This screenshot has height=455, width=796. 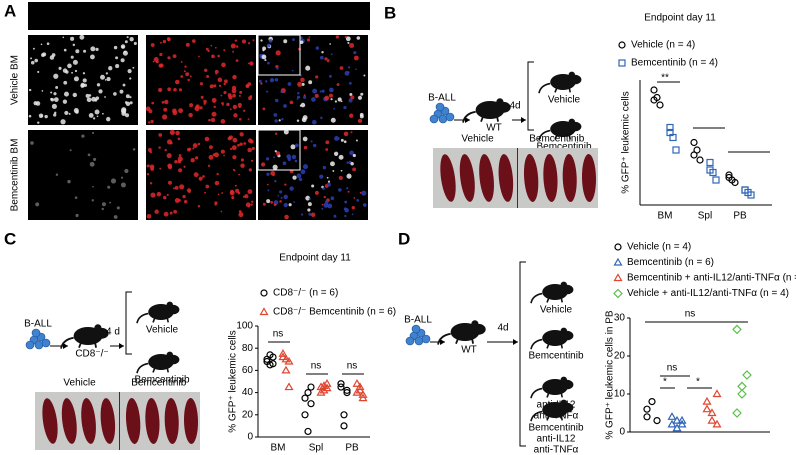 What do you see at coordinates (665, 78) in the screenshot?
I see `annotation: **` at bounding box center [665, 78].